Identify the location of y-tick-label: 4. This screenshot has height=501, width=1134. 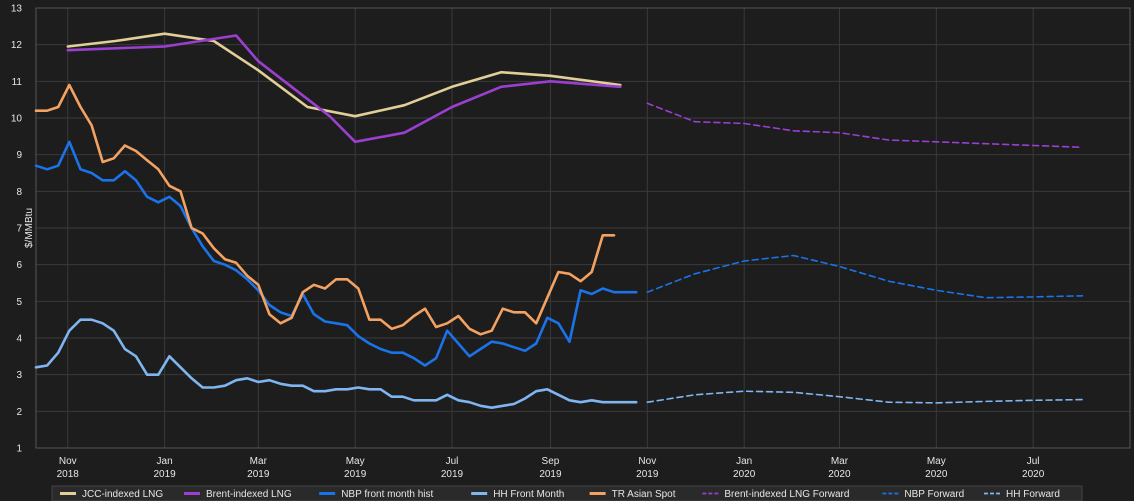
(19, 339).